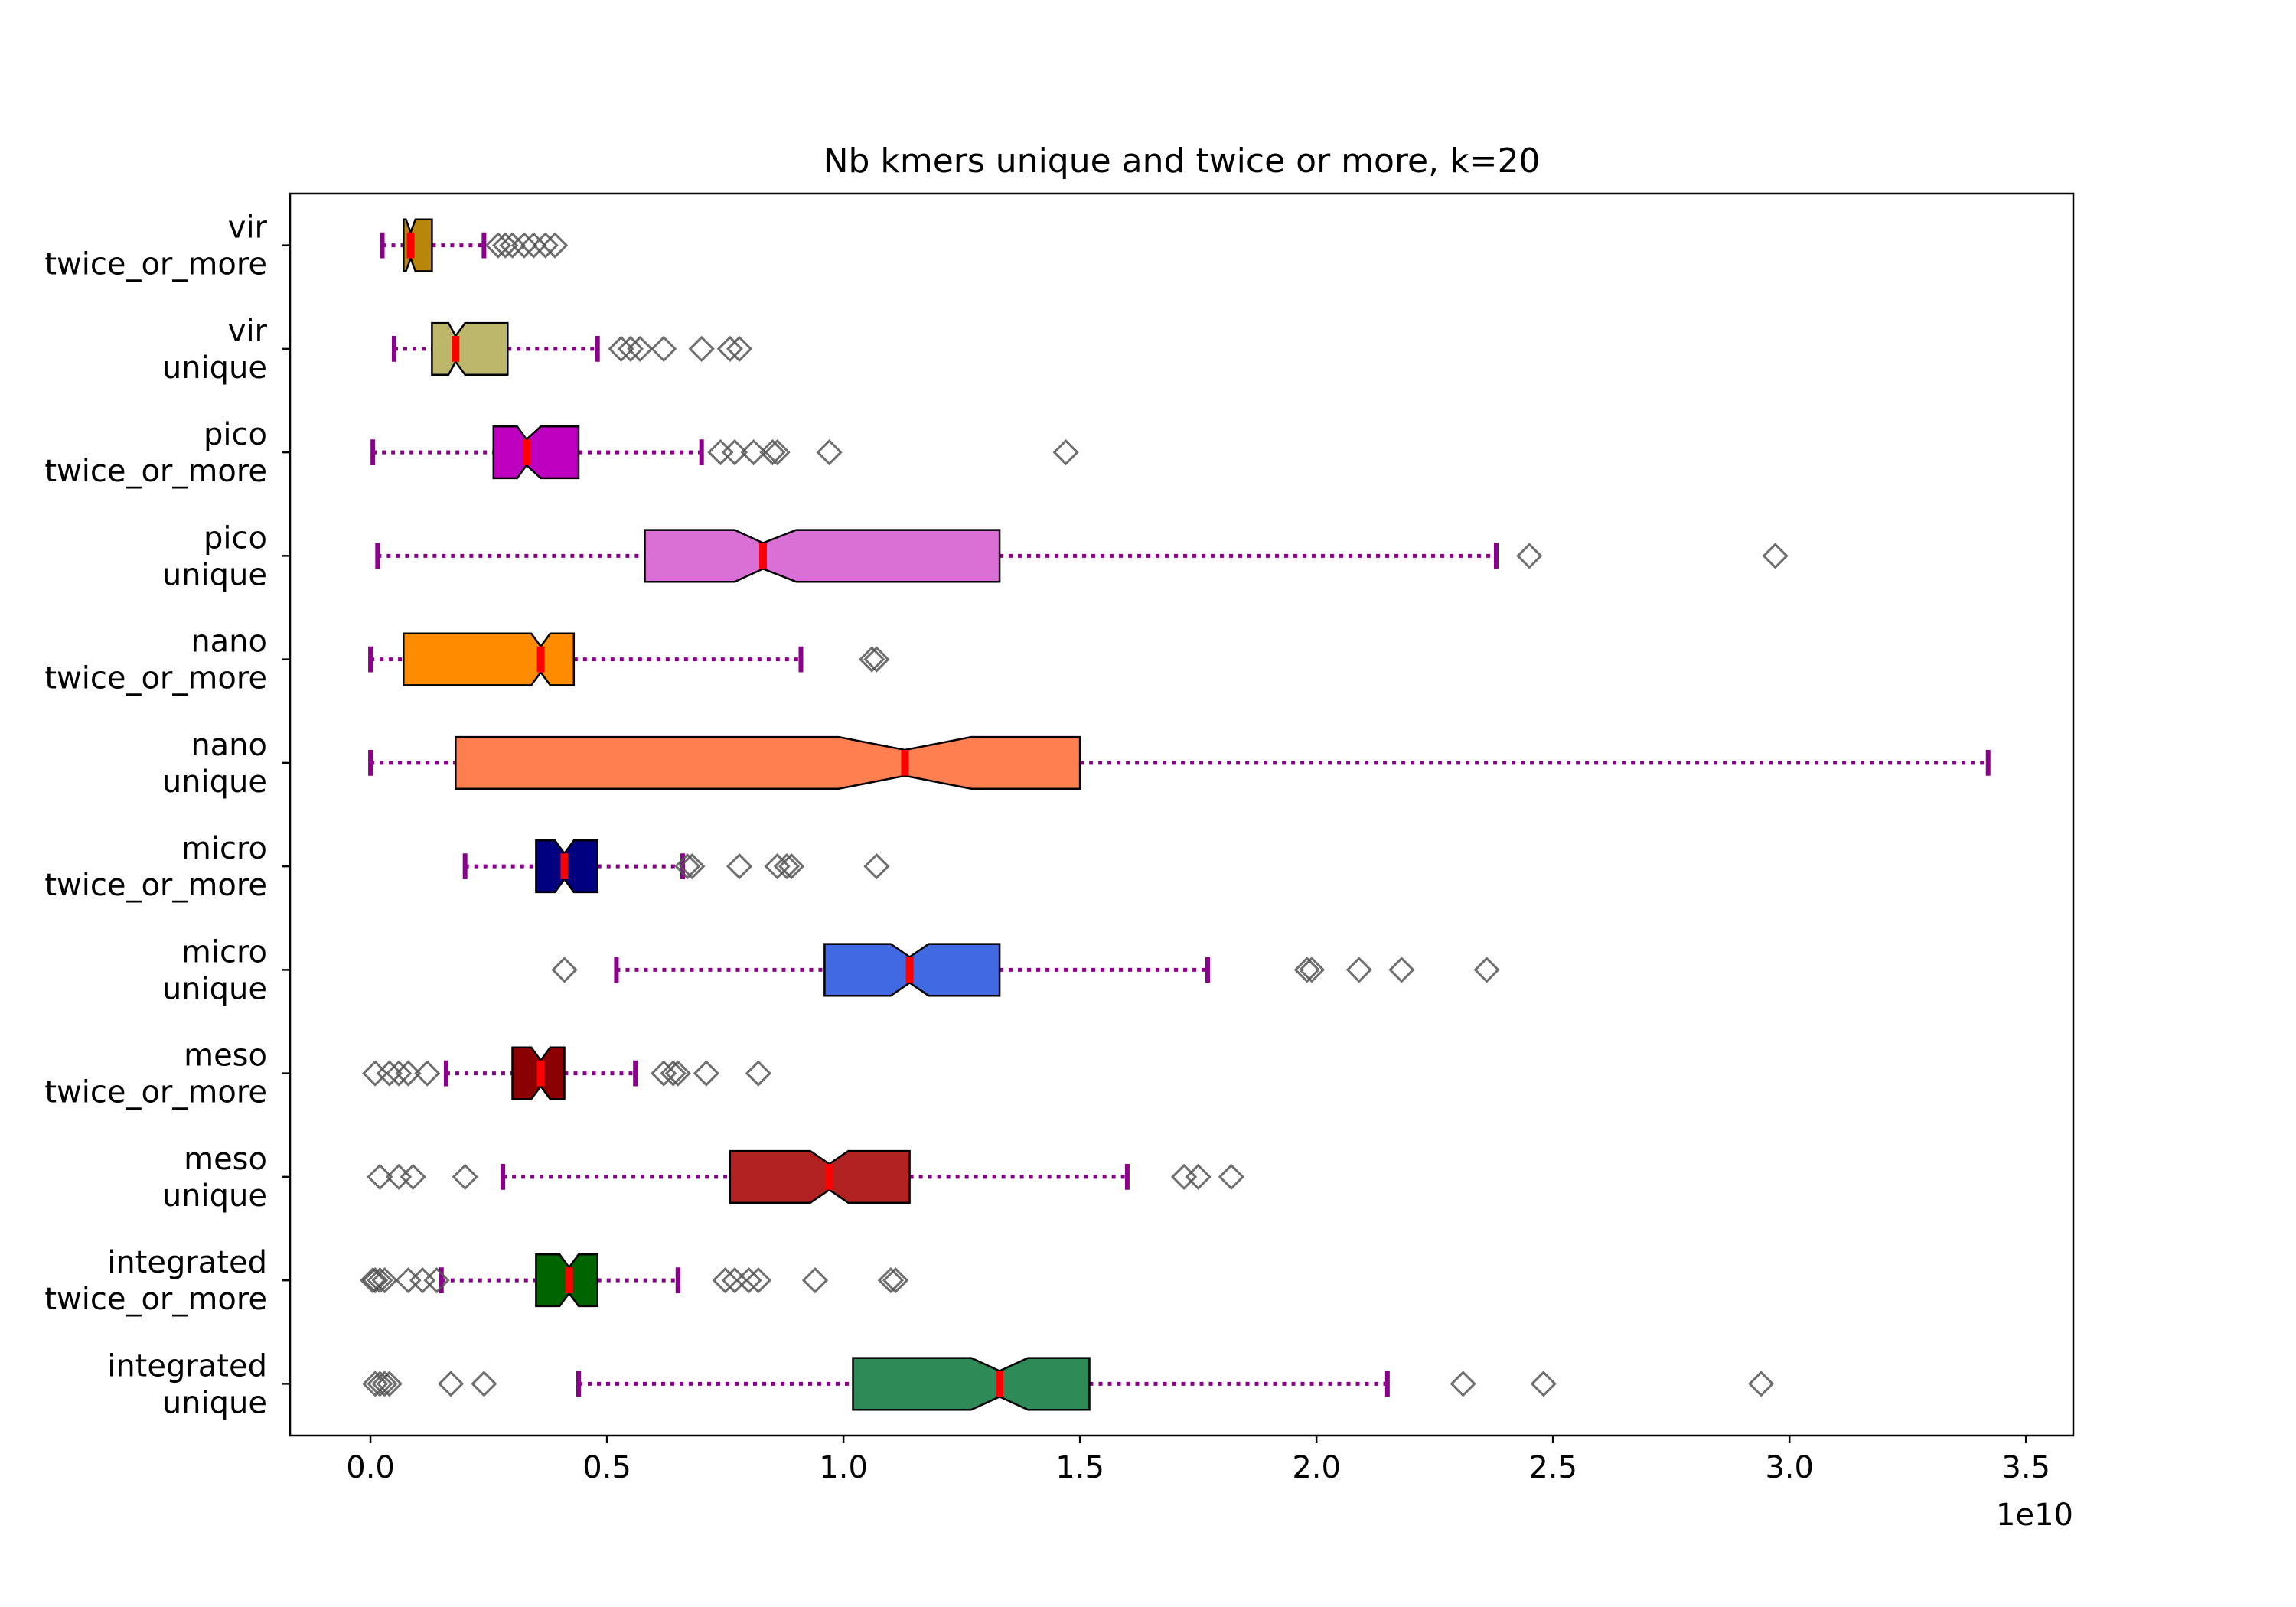 Image resolution: width=2296 pixels, height=1607 pixels. What do you see at coordinates (155, 678) in the screenshot?
I see `y-label-kind-4: twice_or_more` at bounding box center [155, 678].